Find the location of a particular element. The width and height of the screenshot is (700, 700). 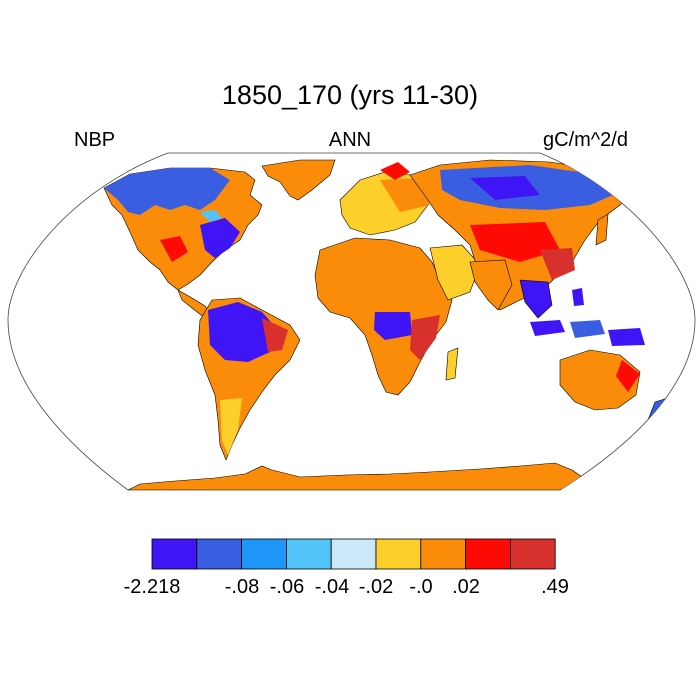

land-japan is located at coordinates (602, 229).